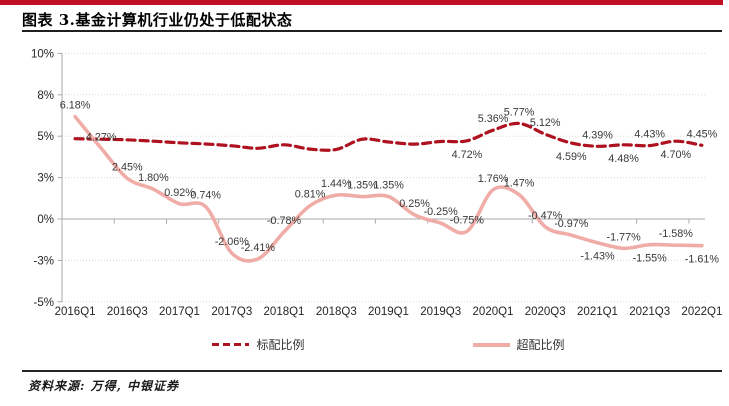 This screenshot has width=729, height=406. What do you see at coordinates (284, 221) in the screenshot?
I see `data-label: -0.78%` at bounding box center [284, 221].